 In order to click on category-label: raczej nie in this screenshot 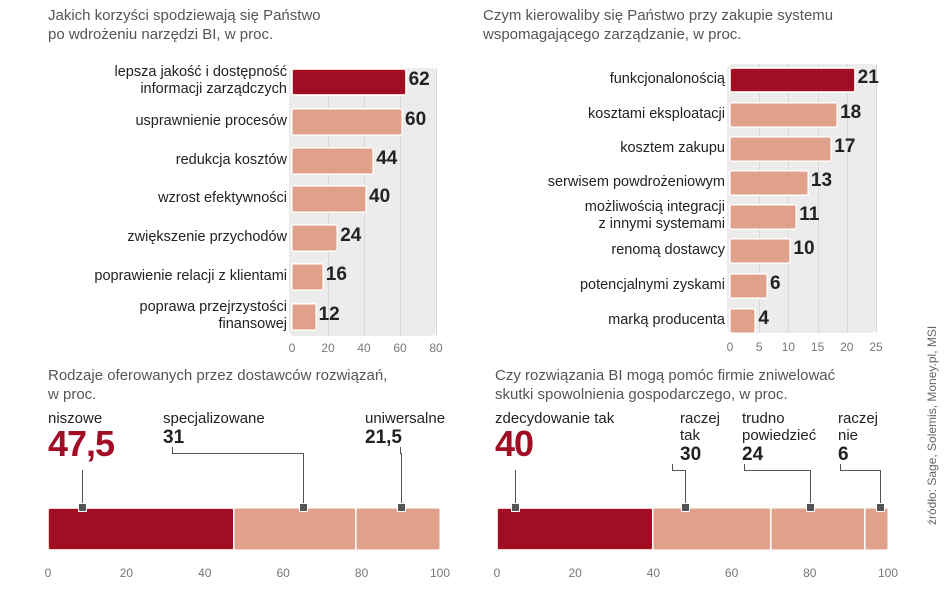, I will do `click(858, 427)`.